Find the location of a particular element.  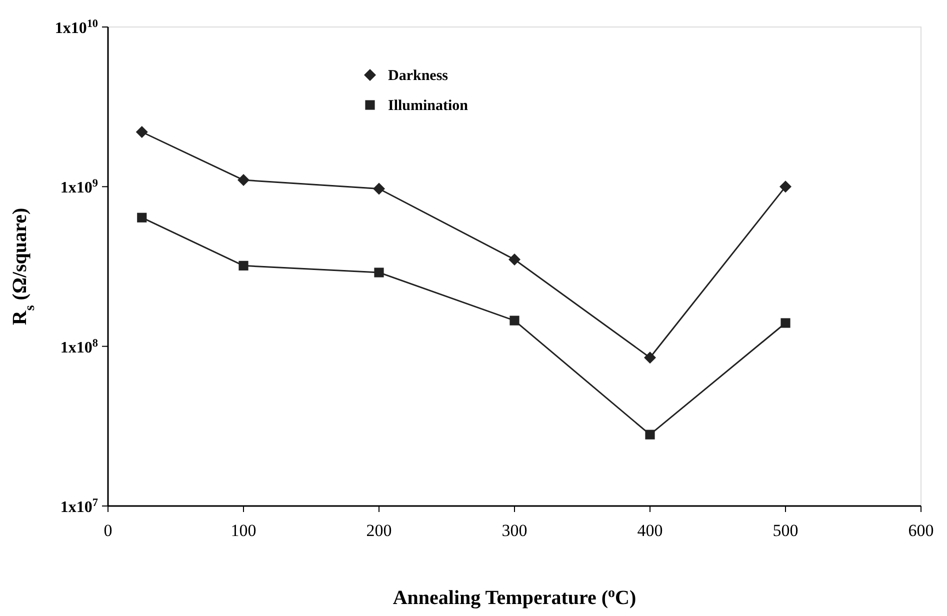

x-tick-label: 200 is located at coordinates (379, 530).